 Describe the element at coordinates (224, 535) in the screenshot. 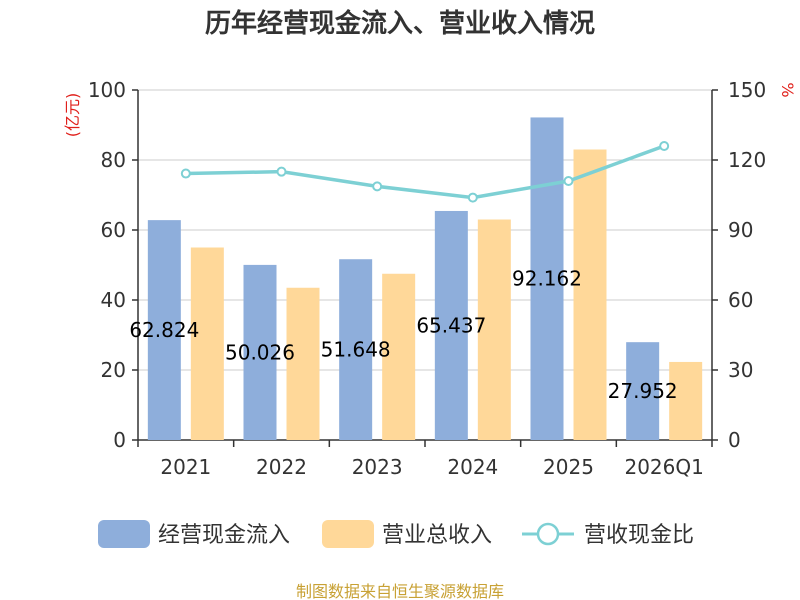

I see `legend-label-cash-inflow: 经营现金流入` at that location.